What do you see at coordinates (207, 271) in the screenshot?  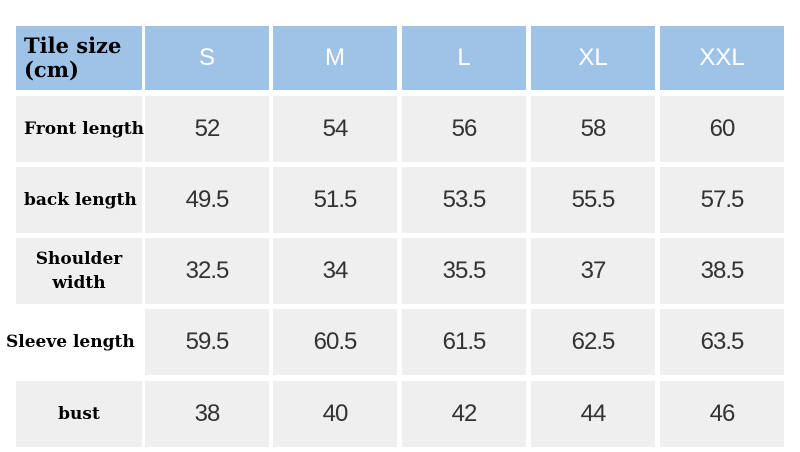 I see `table-cell: 32.5` at bounding box center [207, 271].